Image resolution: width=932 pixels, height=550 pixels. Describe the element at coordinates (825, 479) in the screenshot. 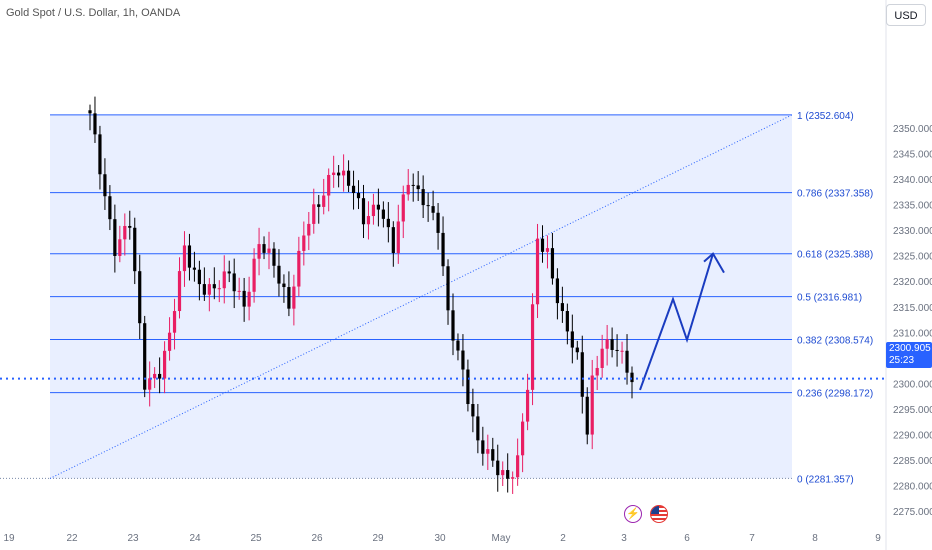

I see `fib-label-0: 0 (2281.357)` at that location.